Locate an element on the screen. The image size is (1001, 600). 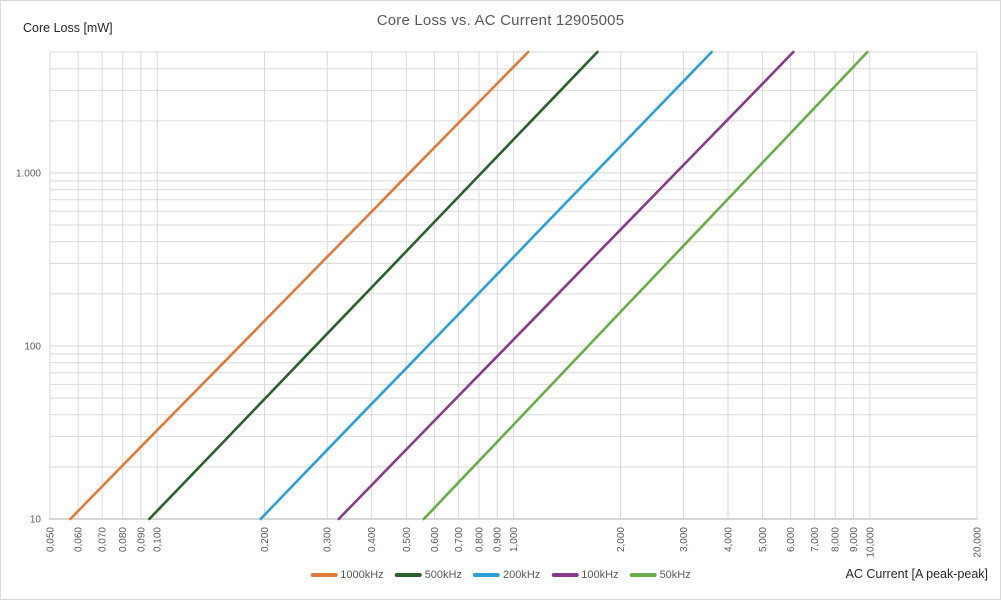
x-tick-label-0,500: 0,500 is located at coordinates (407, 539).